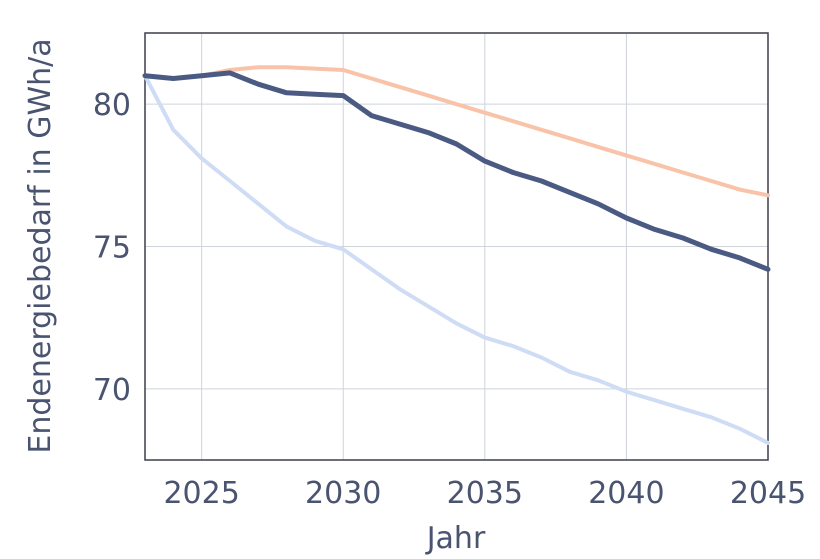 This screenshot has height=559, width=820. I want to click on x-tick-label: 2030, so click(343, 493).